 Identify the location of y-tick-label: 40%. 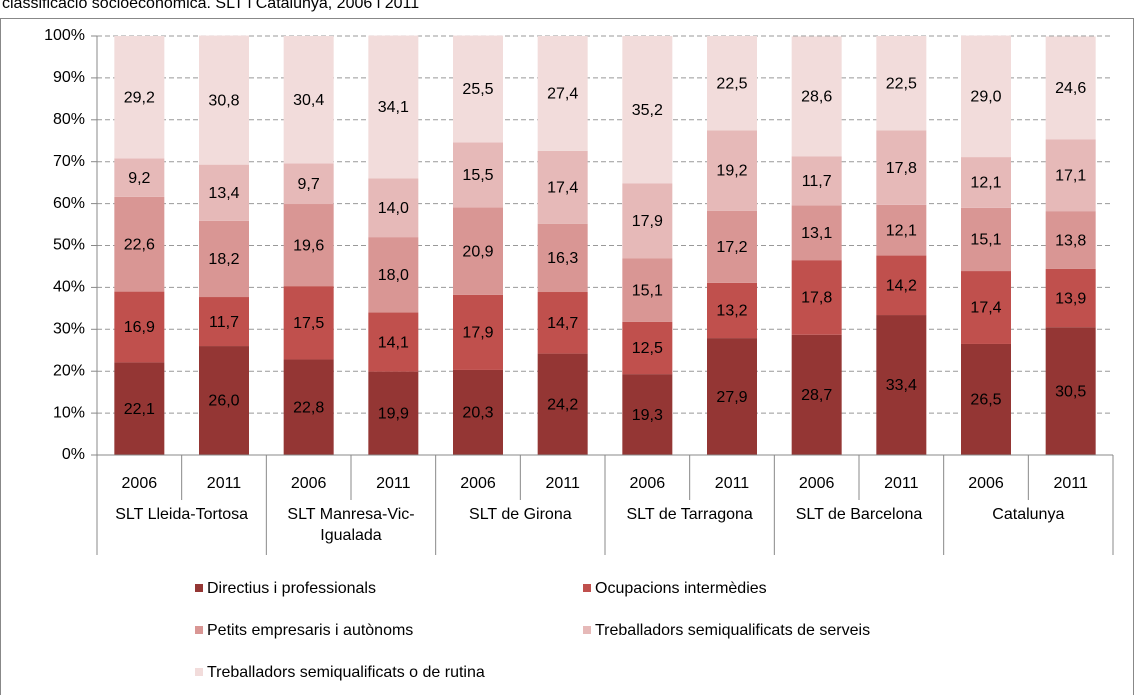
(69, 287).